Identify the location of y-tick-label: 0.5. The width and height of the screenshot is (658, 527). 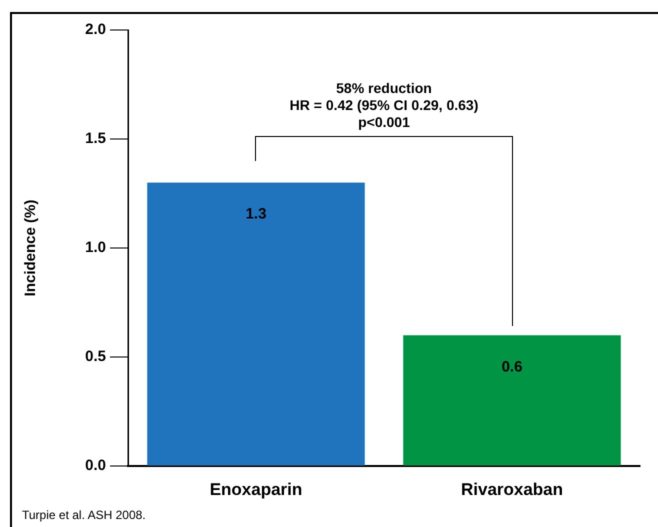
(95, 357).